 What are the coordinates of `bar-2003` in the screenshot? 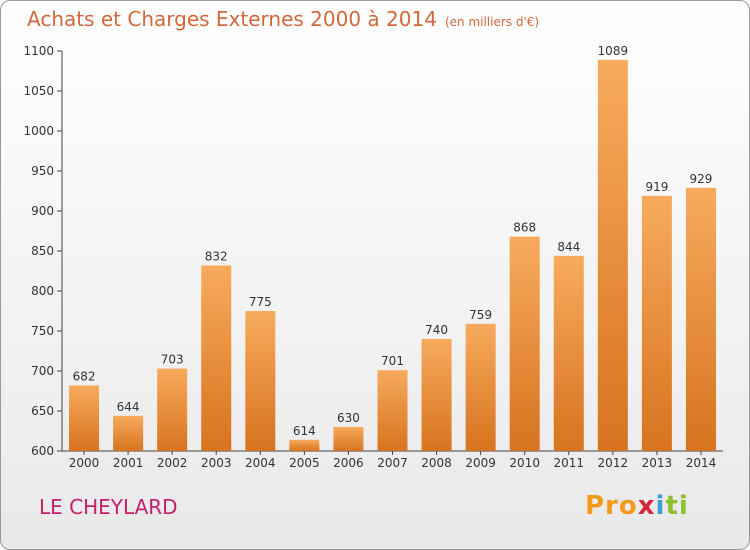 It's located at (216, 358).